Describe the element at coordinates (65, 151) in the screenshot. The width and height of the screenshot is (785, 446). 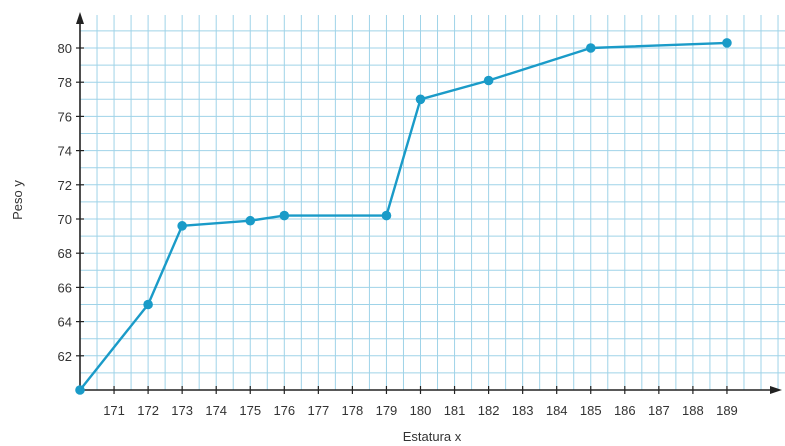
I see `y-tick-label: 74` at that location.